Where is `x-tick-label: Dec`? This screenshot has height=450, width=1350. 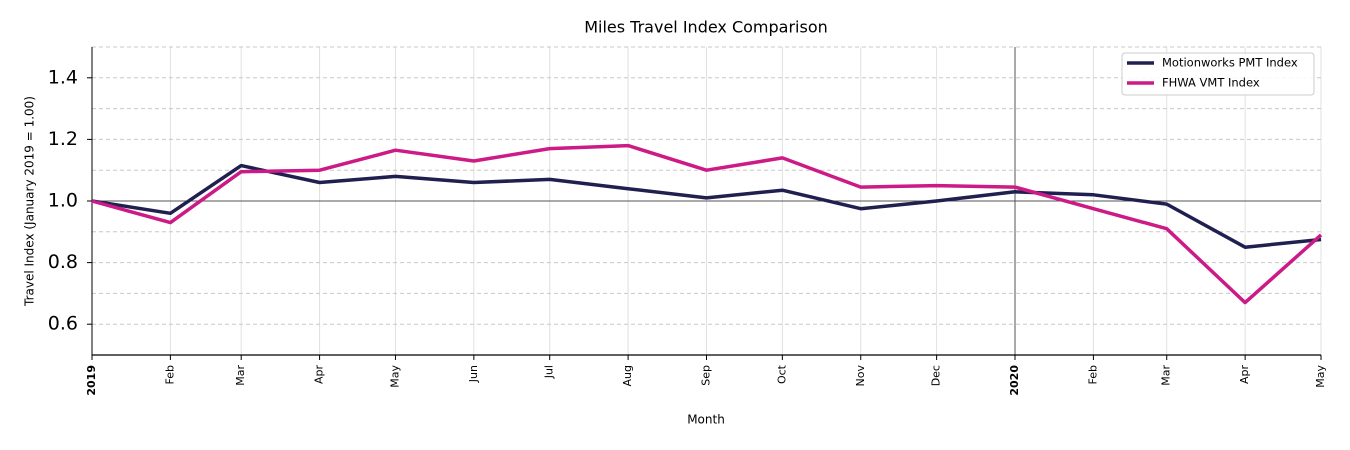
x-tick-label: Dec is located at coordinates (936, 375).